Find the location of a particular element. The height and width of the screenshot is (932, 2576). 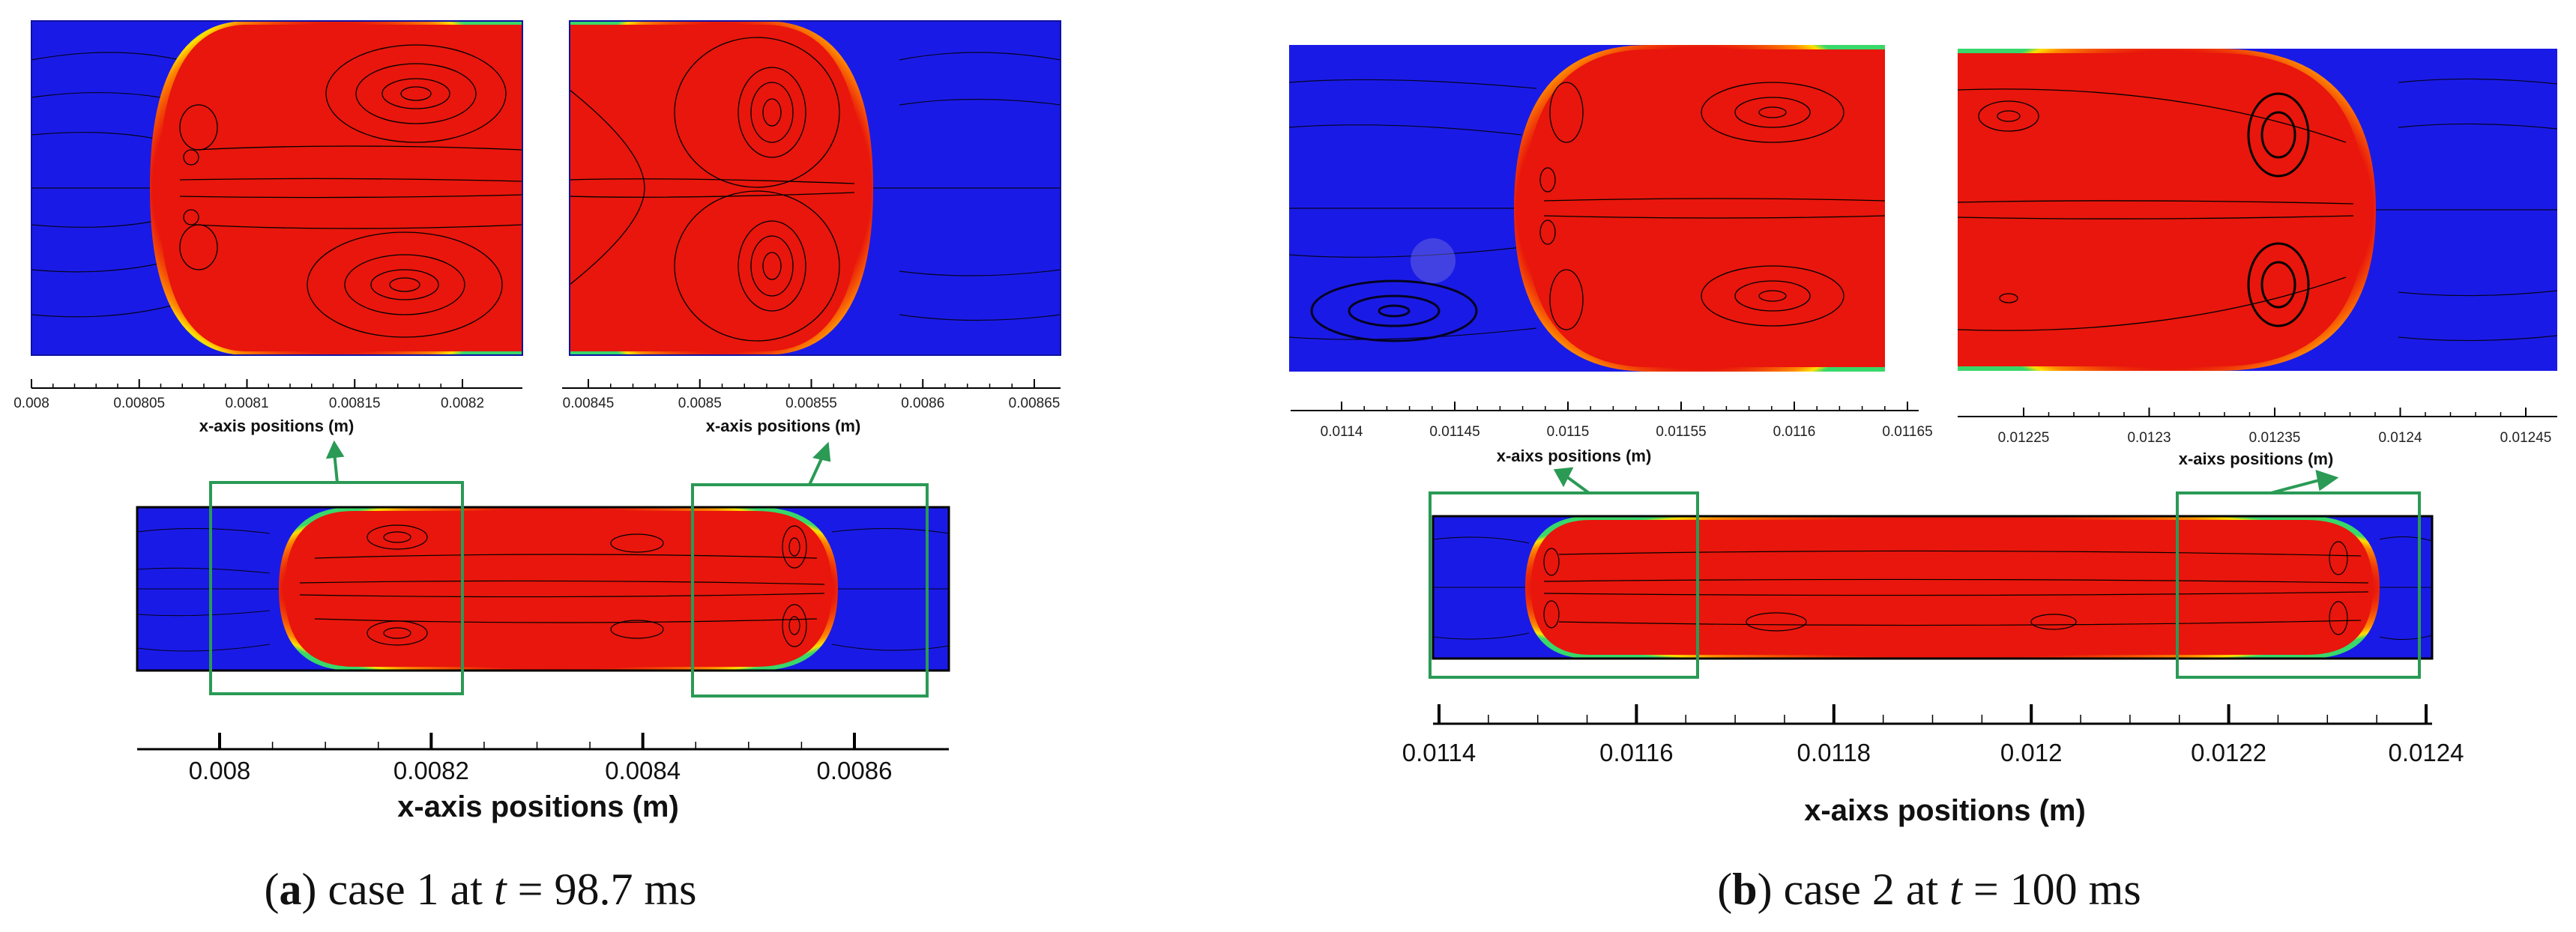

tick-label: 0.00845 is located at coordinates (589, 403).